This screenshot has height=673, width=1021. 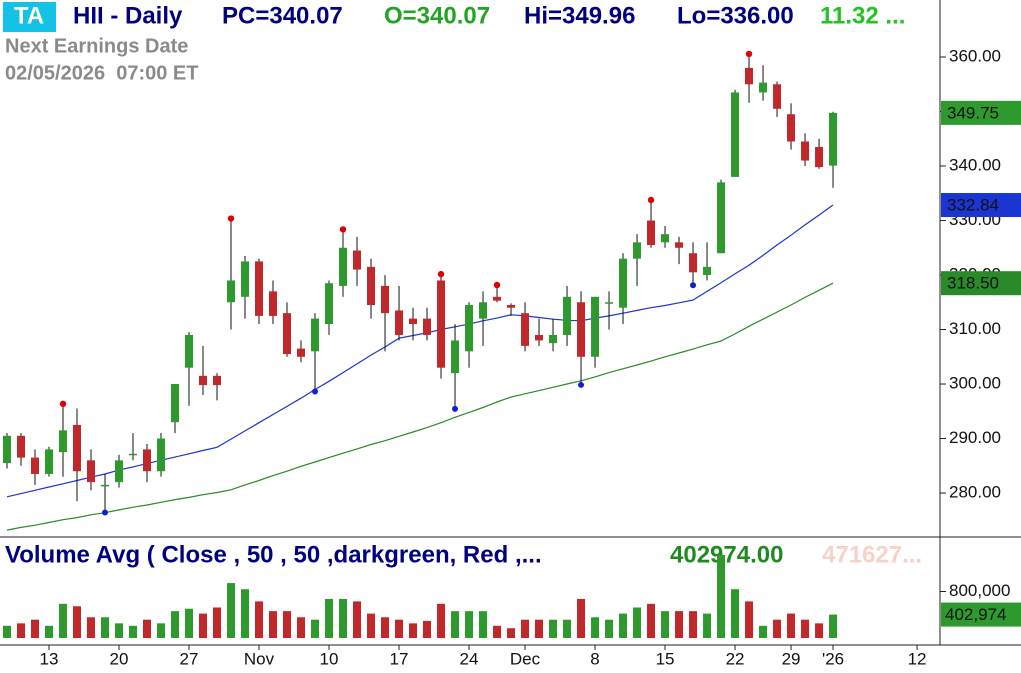 I want to click on volume-tag, so click(x=981, y=614).